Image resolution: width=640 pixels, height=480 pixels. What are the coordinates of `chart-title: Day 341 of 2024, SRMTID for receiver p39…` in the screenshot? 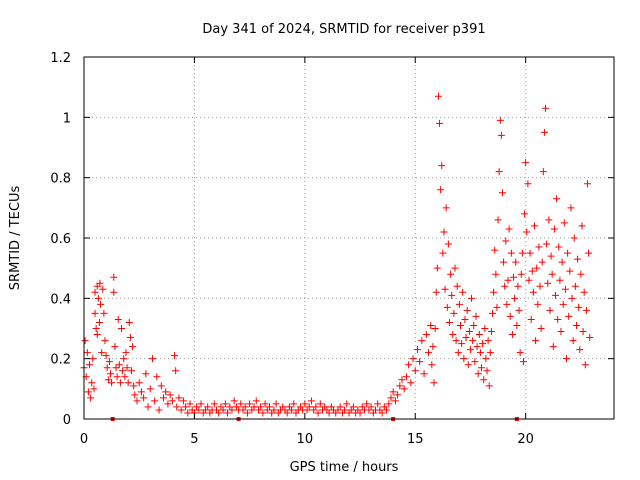 It's located at (343, 29).